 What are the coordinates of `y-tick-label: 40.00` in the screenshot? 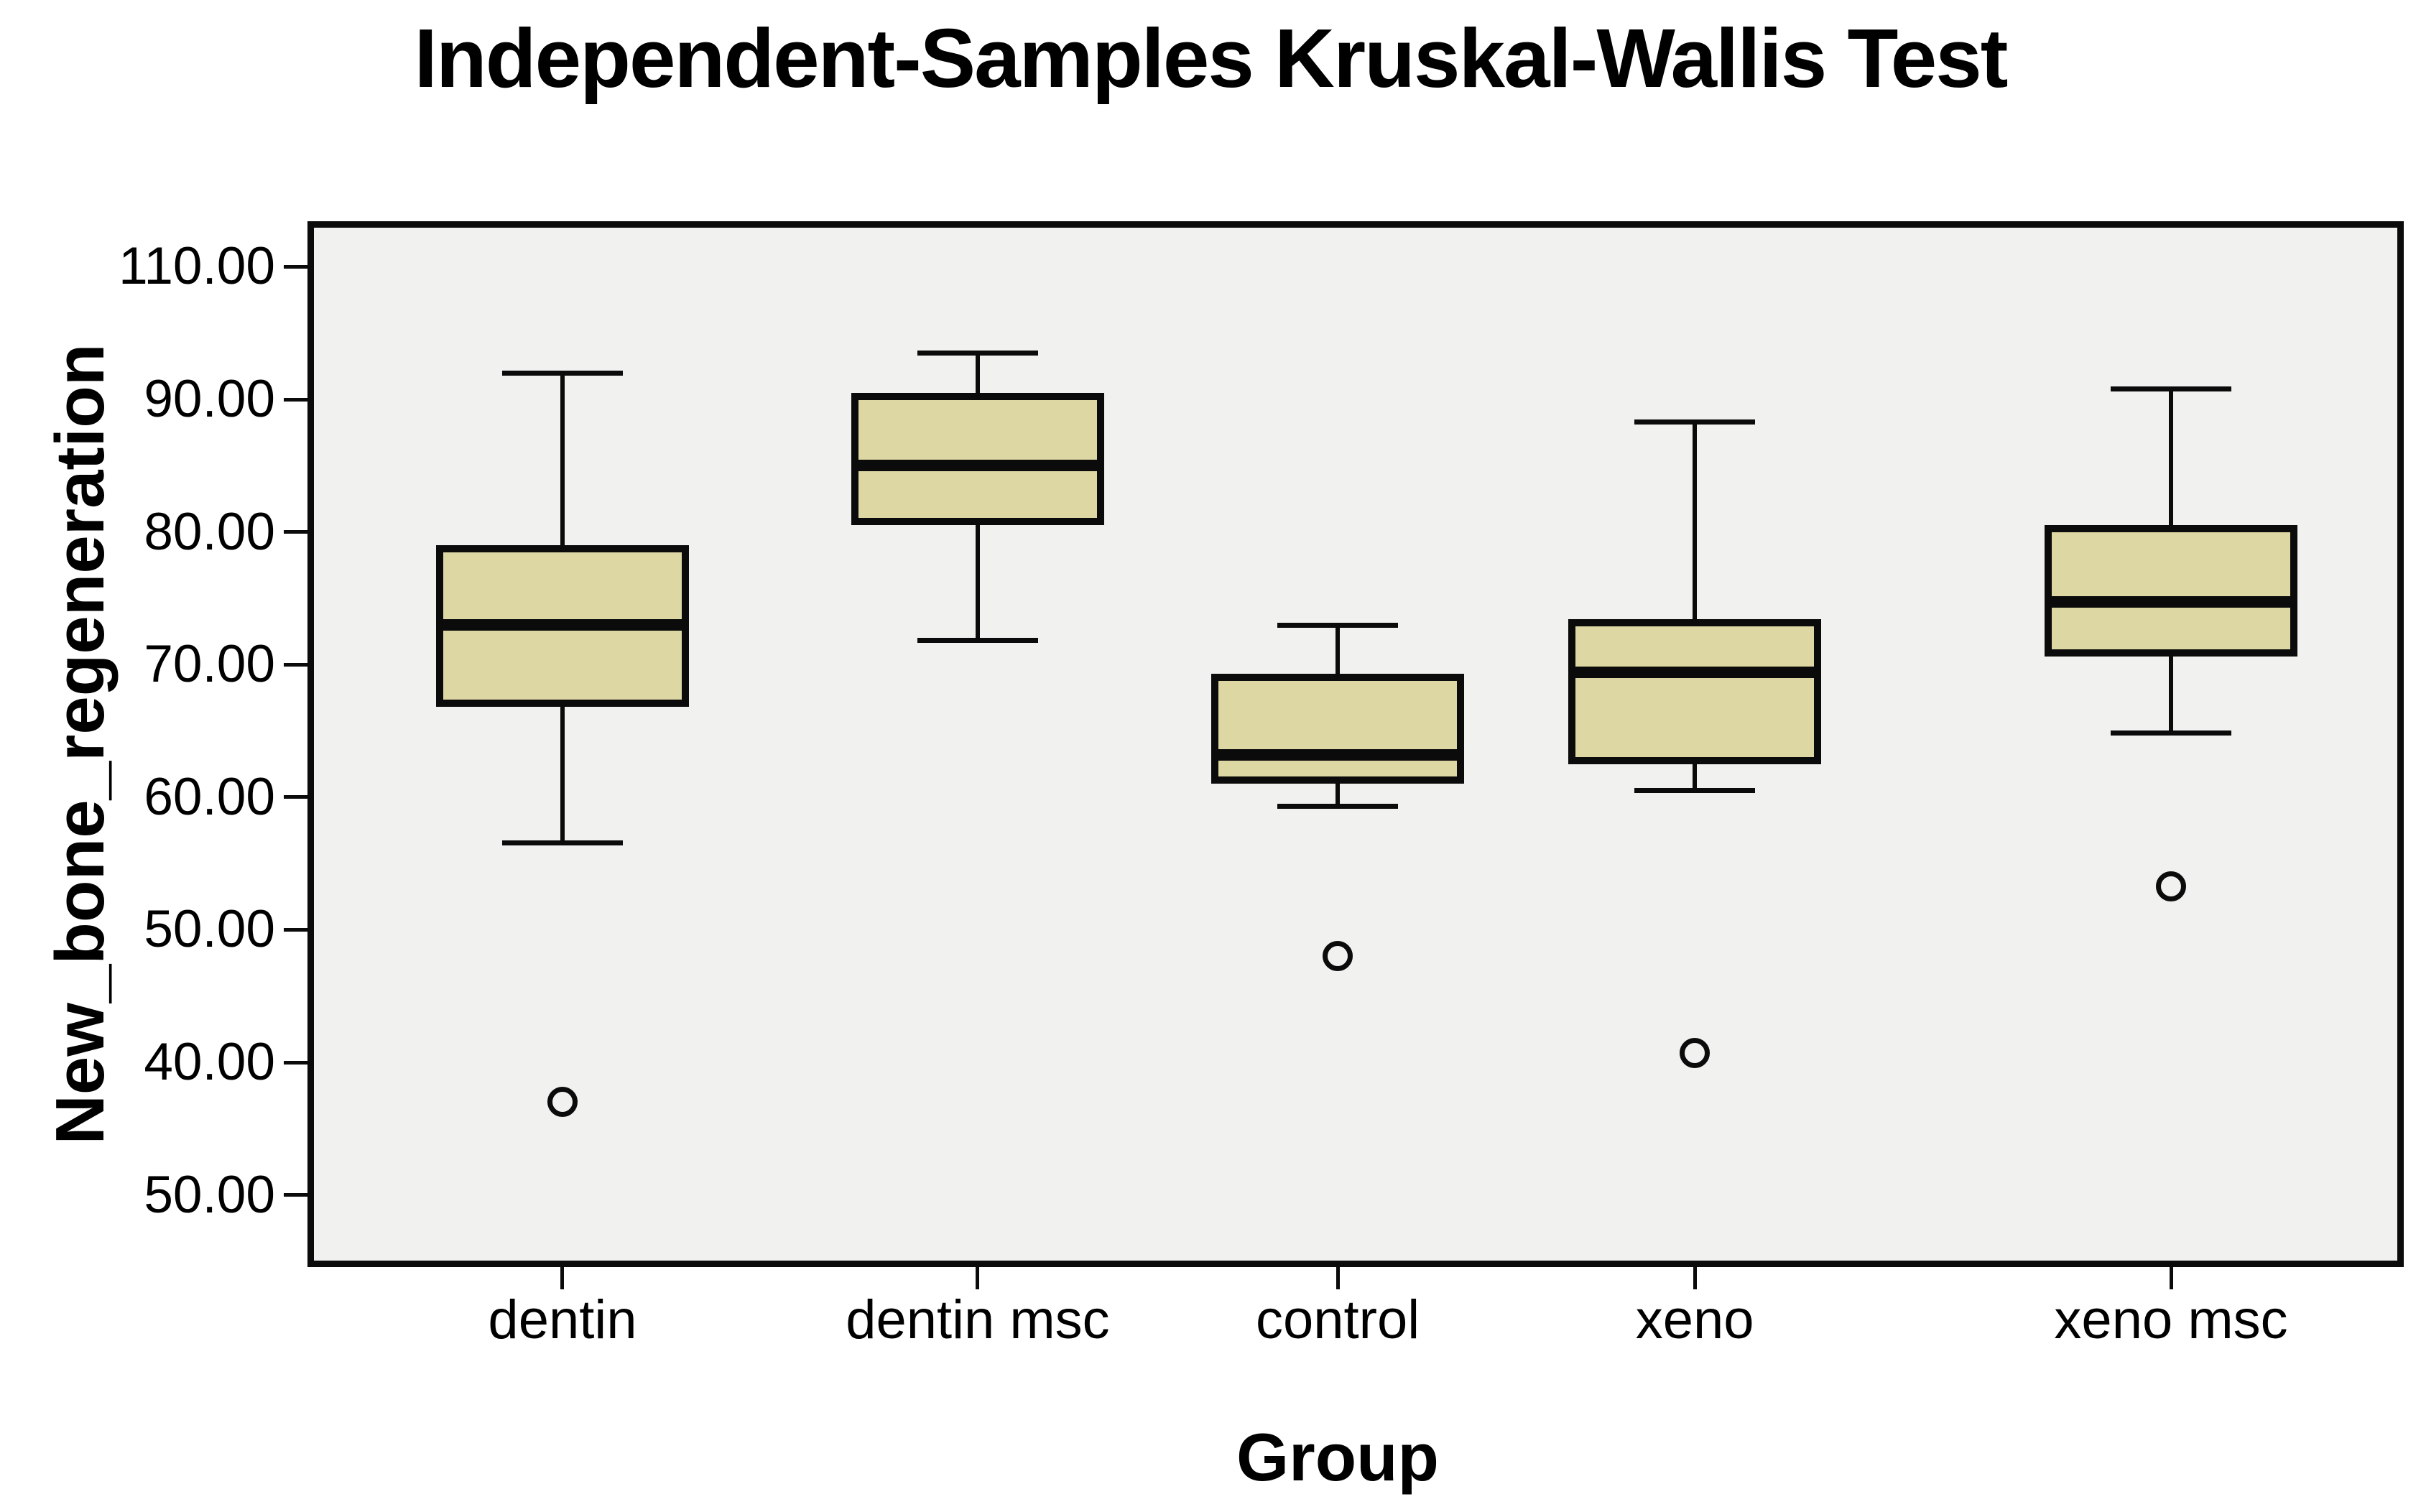 It's located at (209, 1062).